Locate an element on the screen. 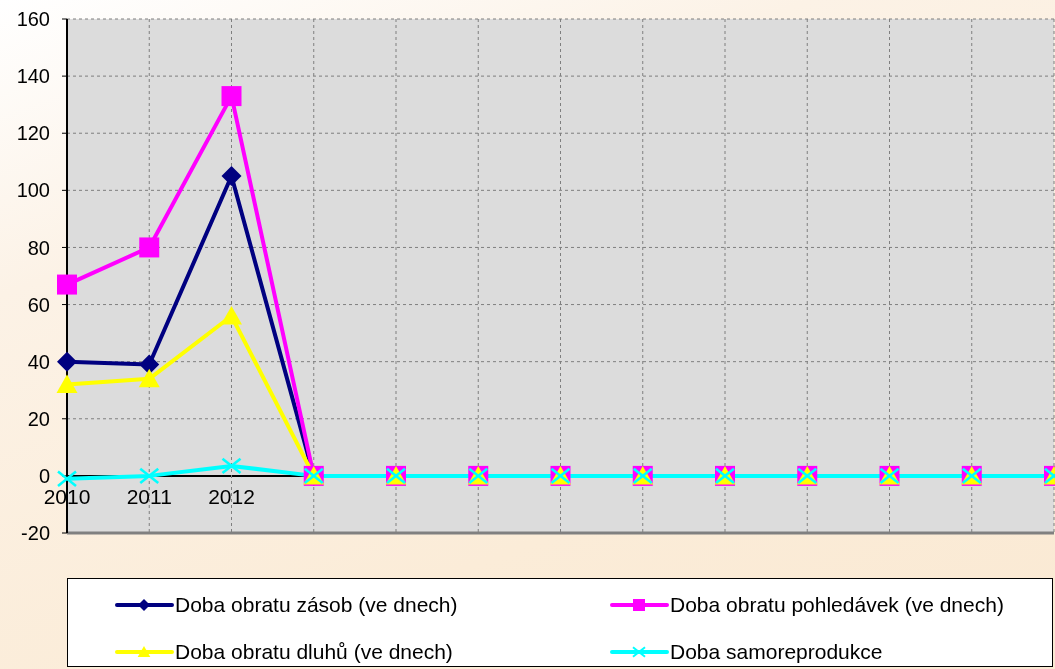 The height and width of the screenshot is (669, 1055). y-tick-label: 0 is located at coordinates (44, 475).